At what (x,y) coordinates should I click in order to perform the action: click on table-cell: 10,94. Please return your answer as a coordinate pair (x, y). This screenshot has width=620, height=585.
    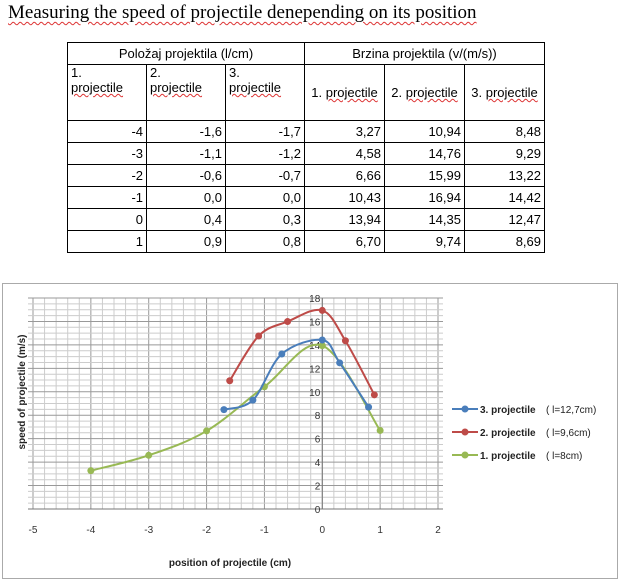
    Looking at the image, I should click on (424, 131).